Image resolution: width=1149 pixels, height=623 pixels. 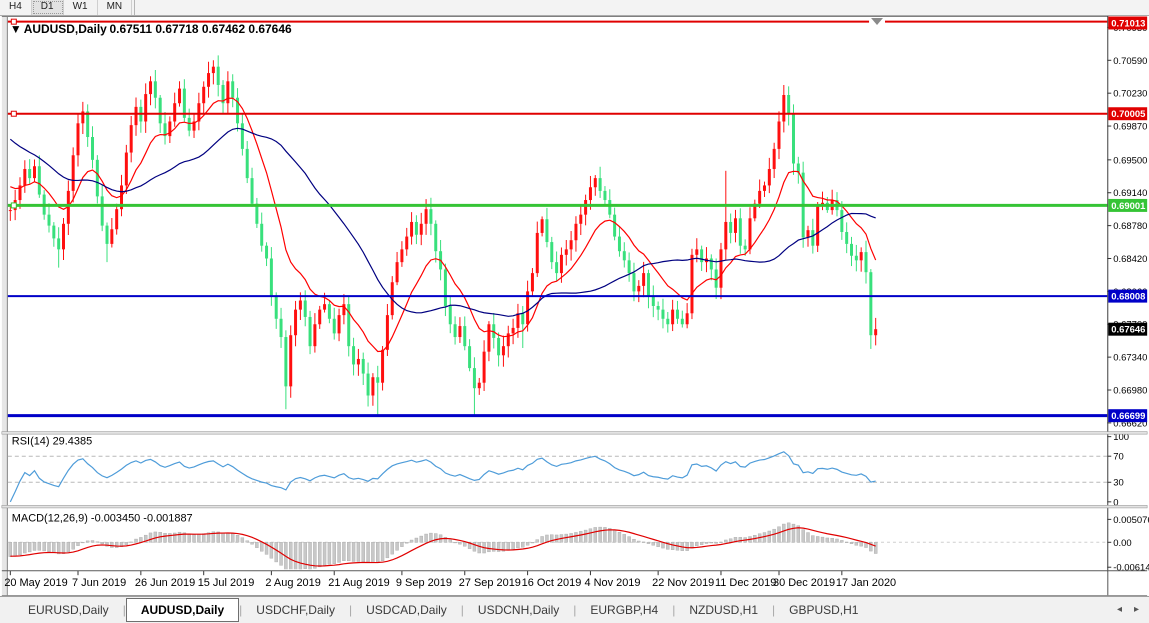 I want to click on tab-usdcnh-daily: USDCNH,Daily, so click(x=518, y=610).